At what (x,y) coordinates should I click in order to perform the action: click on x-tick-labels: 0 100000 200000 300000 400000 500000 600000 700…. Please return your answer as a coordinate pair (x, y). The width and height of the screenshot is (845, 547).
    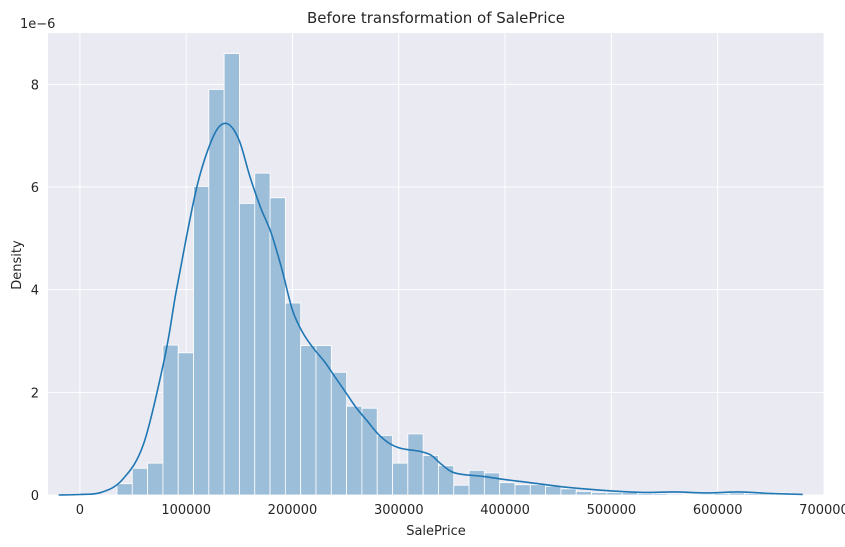
    Looking at the image, I should click on (460, 510).